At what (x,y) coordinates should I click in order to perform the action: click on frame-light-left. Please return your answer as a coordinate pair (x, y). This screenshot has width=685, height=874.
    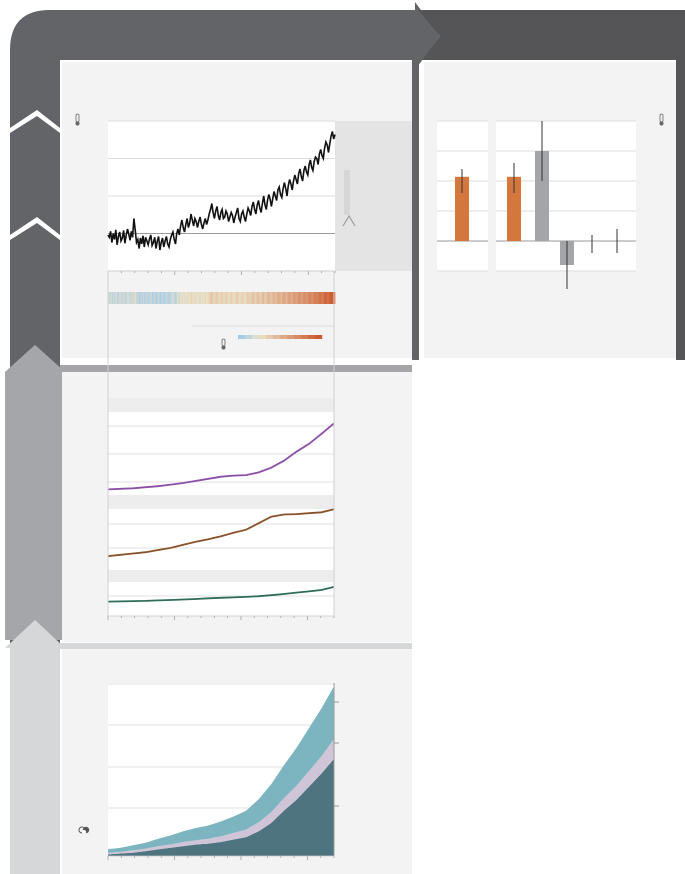
    Looking at the image, I should click on (35, 759).